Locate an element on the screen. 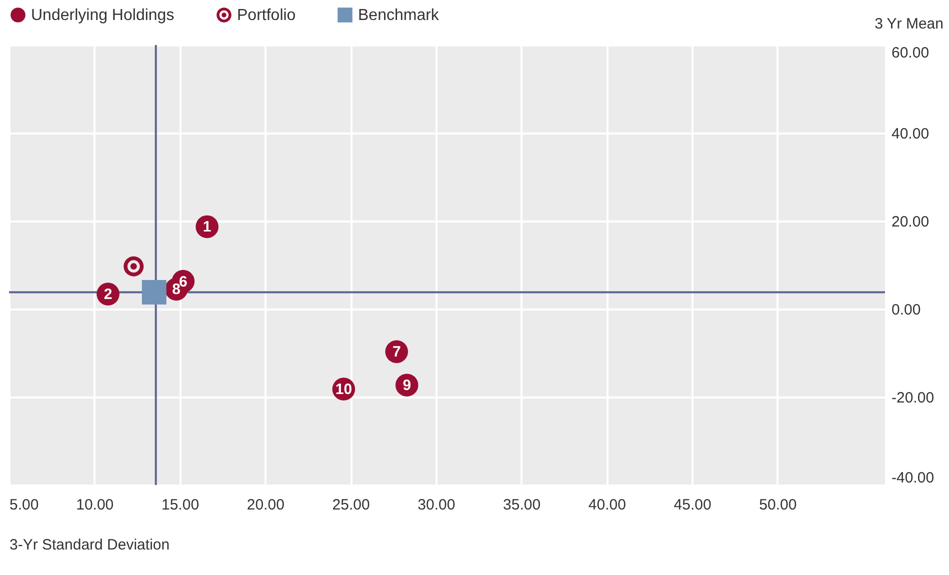 The height and width of the screenshot is (575, 949). annotation: 10 is located at coordinates (343, 389).